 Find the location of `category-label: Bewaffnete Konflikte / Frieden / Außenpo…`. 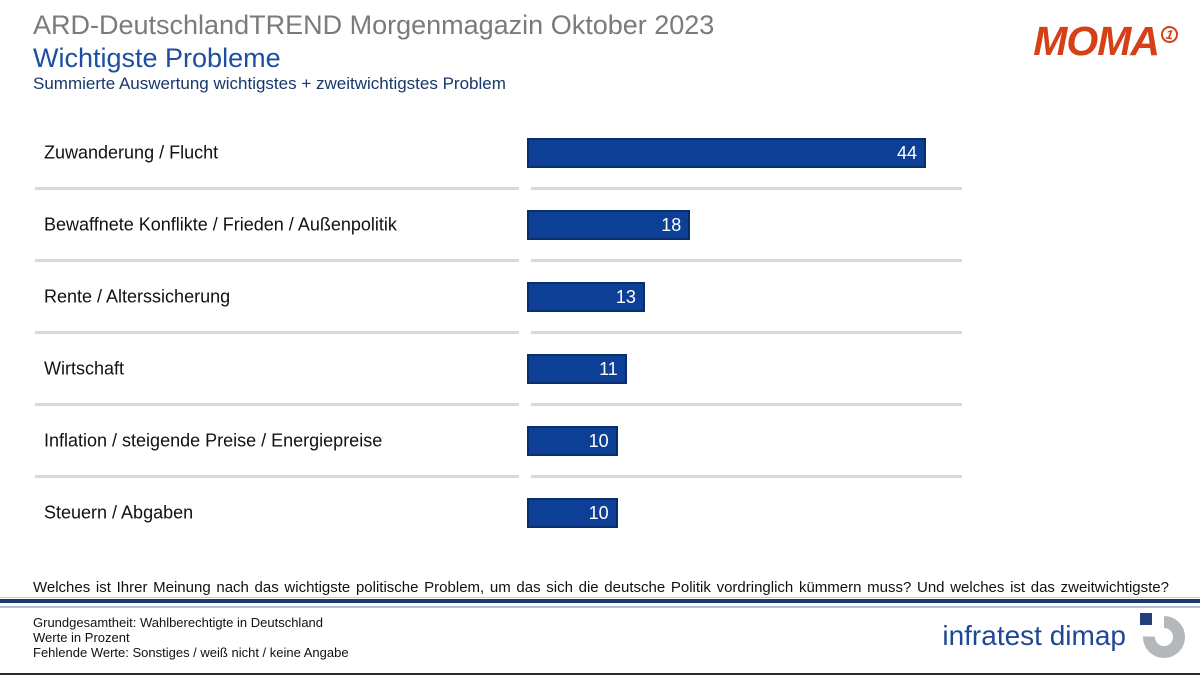

category-label: Bewaffnete Konflikte / Frieden / Außenpo… is located at coordinates (220, 224).